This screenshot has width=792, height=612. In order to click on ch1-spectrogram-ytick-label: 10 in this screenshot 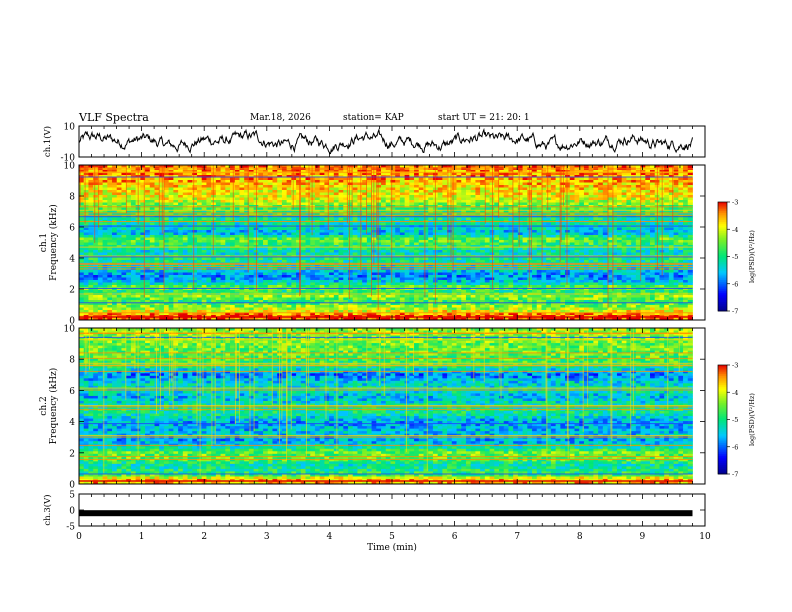, I will do `click(70, 167)`.